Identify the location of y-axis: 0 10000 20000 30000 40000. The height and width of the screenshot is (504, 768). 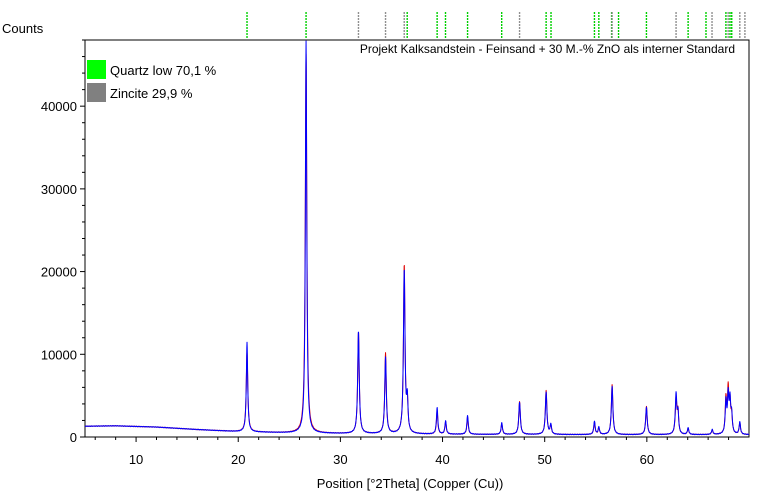
(63, 242).